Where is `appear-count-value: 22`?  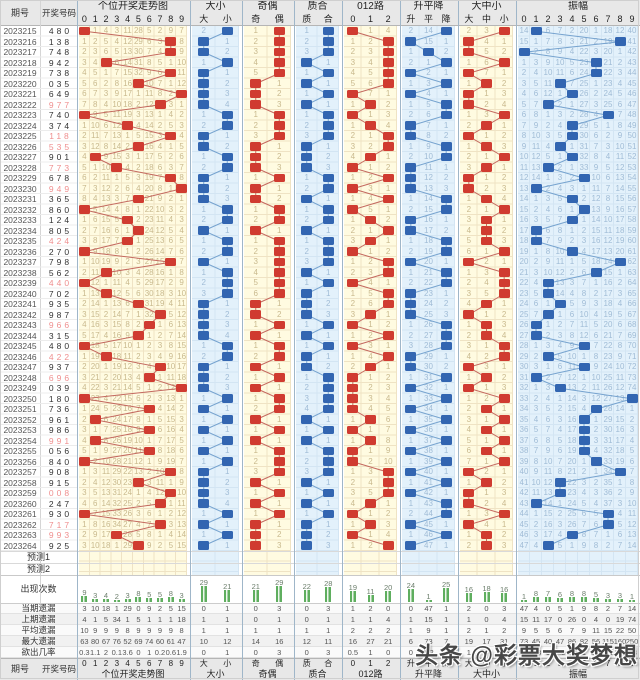 appear-count-value: 22 is located at coordinates (306, 586).